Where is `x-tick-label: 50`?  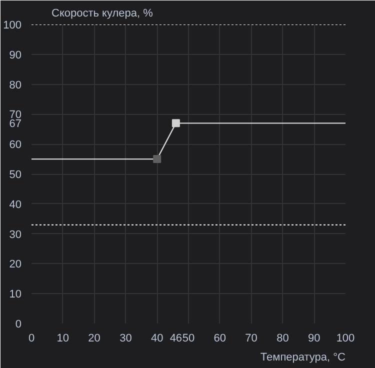 x-tick-label: 50 is located at coordinates (188, 338).